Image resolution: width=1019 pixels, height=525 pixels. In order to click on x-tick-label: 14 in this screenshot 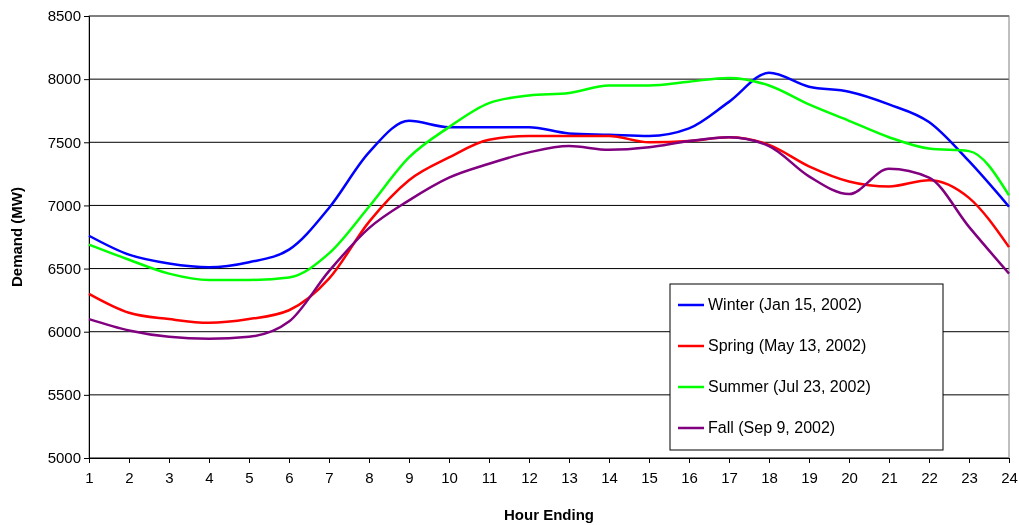, I will do `click(609, 477)`.